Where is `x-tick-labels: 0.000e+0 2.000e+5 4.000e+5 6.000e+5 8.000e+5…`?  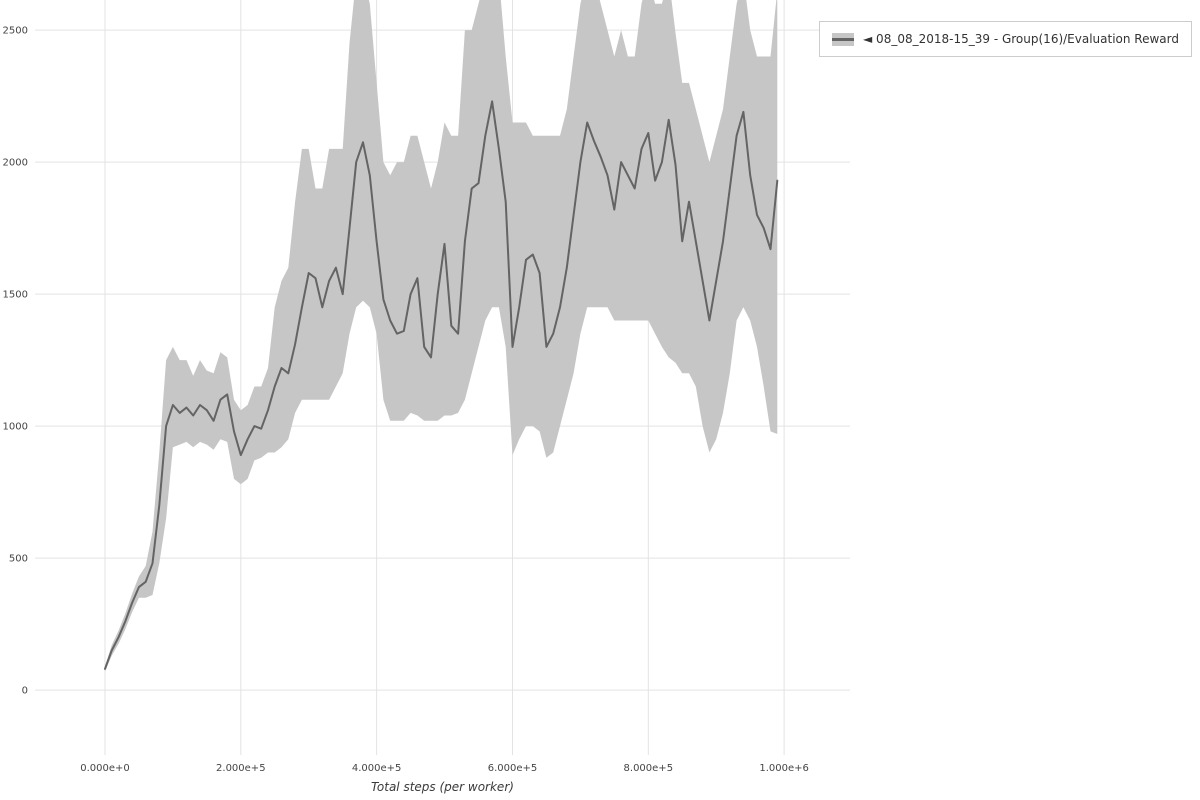 x-tick-labels: 0.000e+0 2.000e+5 4.000e+5 6.000e+5 8.000e+5… is located at coordinates (444, 768).